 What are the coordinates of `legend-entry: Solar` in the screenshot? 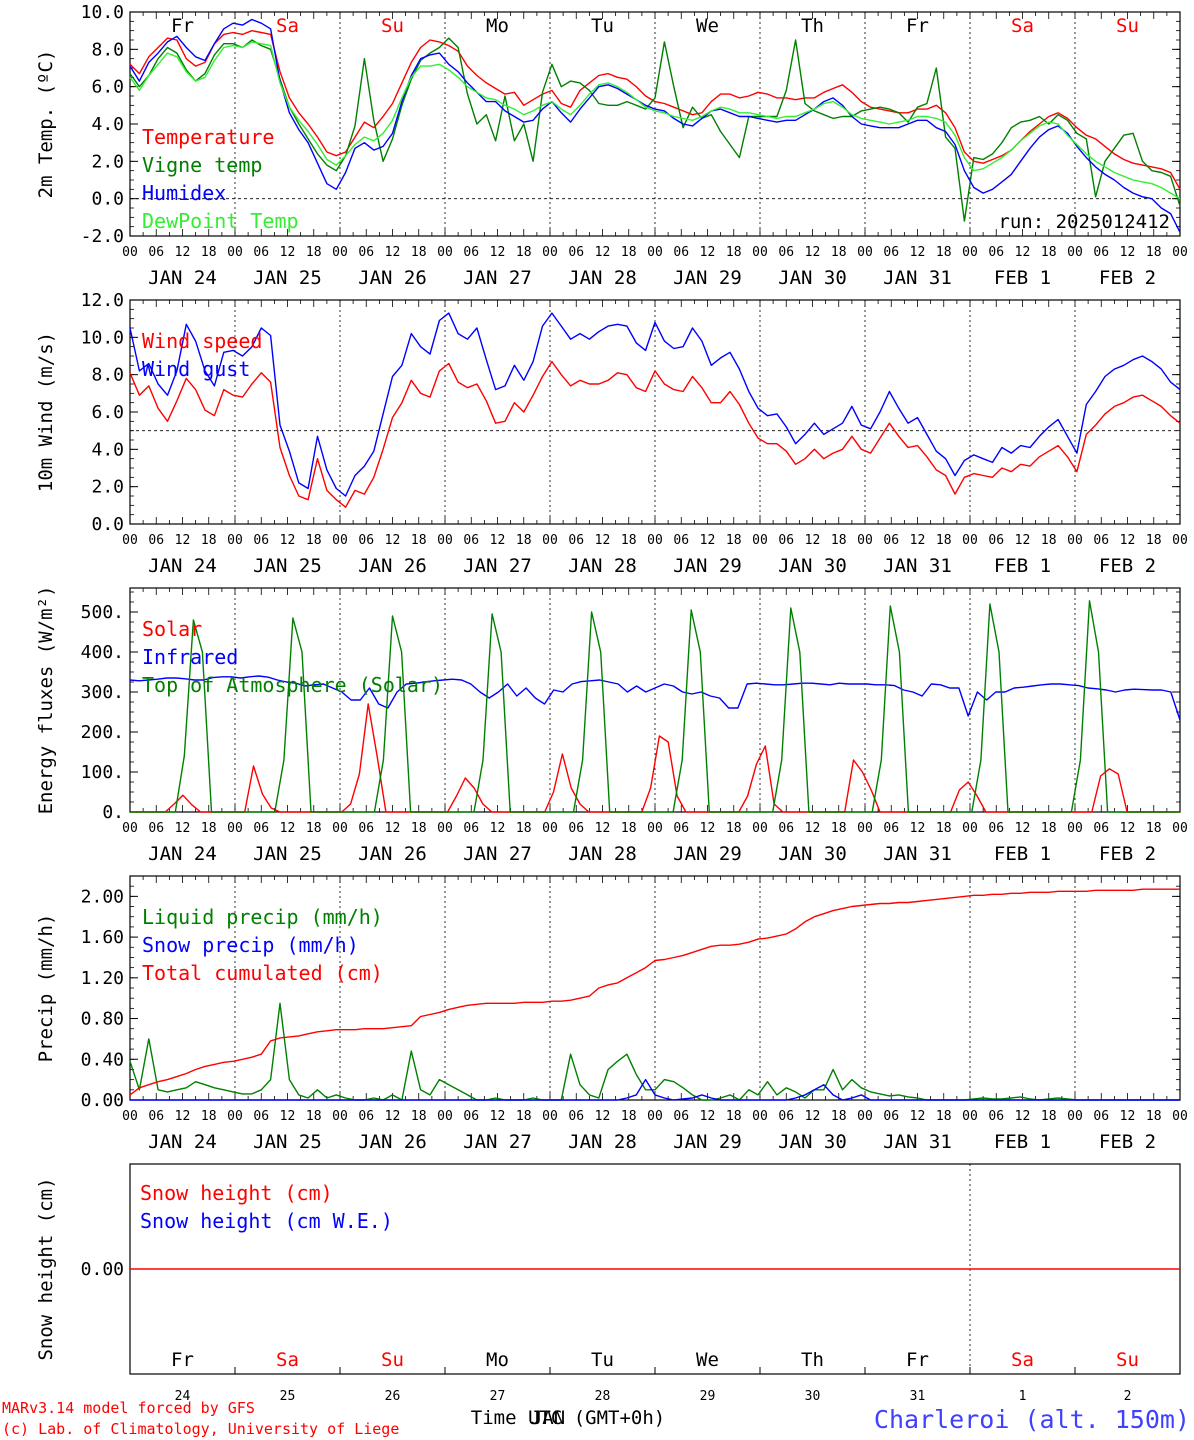 It's located at (172, 629).